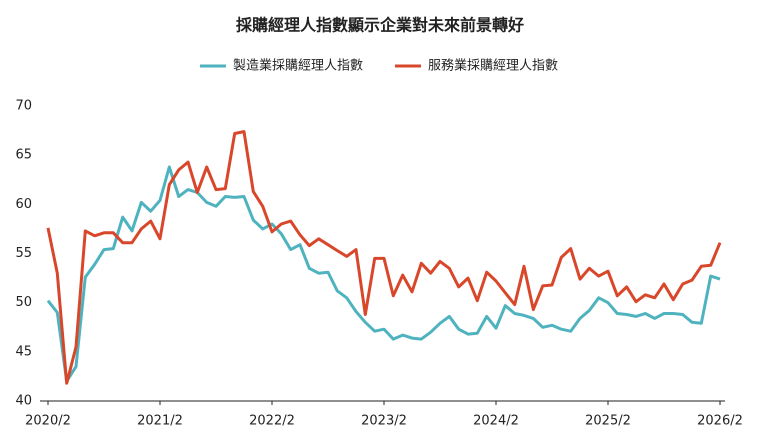  What do you see at coordinates (496, 421) in the screenshot?
I see `x-tick-label: 2024/2` at bounding box center [496, 421].